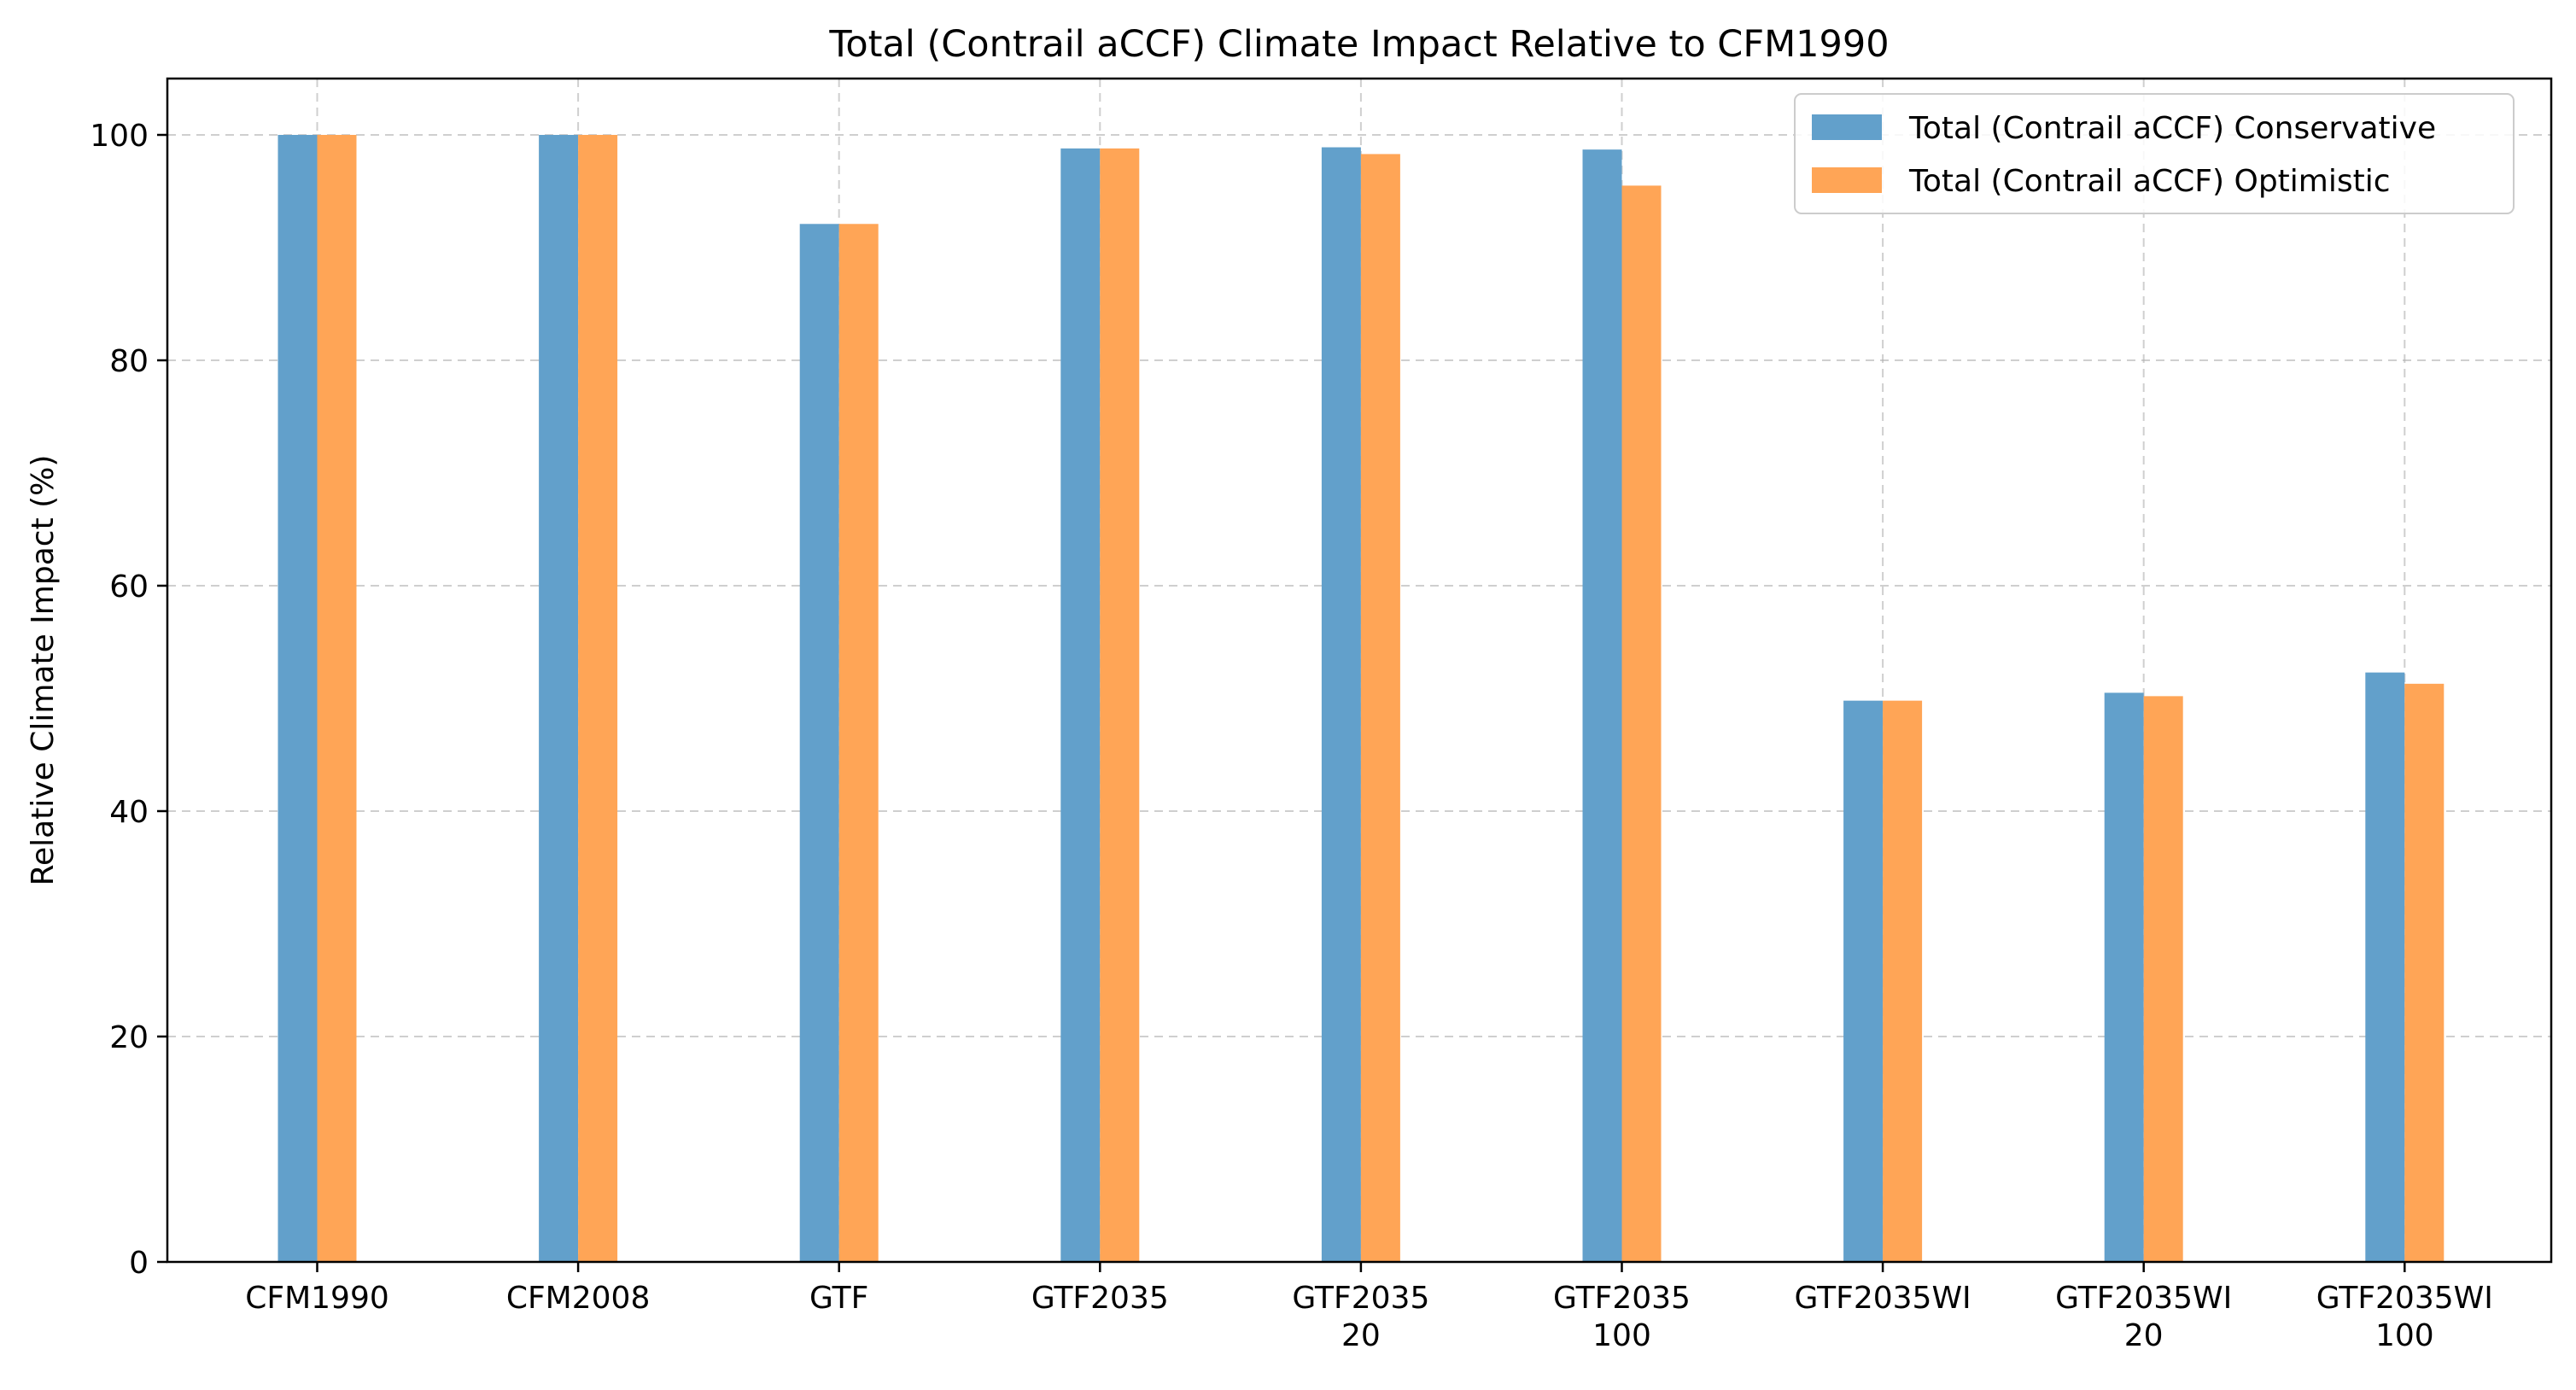 This screenshot has width=2576, height=1390. I want to click on y-tick-label: 0, so click(139, 1263).